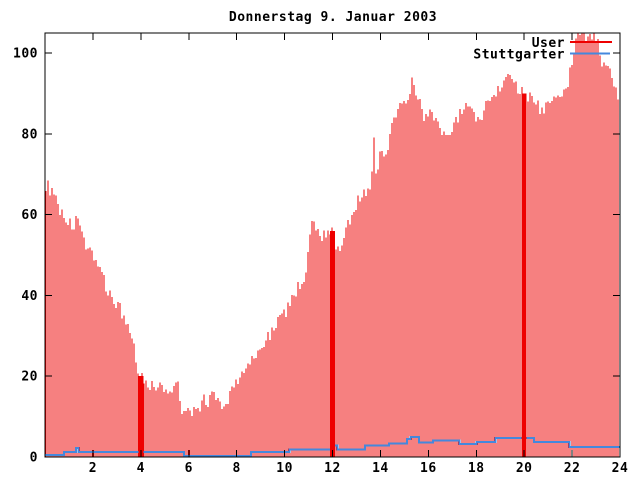  I want to click on x-axis-labels: 2 4 6 8 10 12 14 16 18 20 22 24, so click(359, 468).